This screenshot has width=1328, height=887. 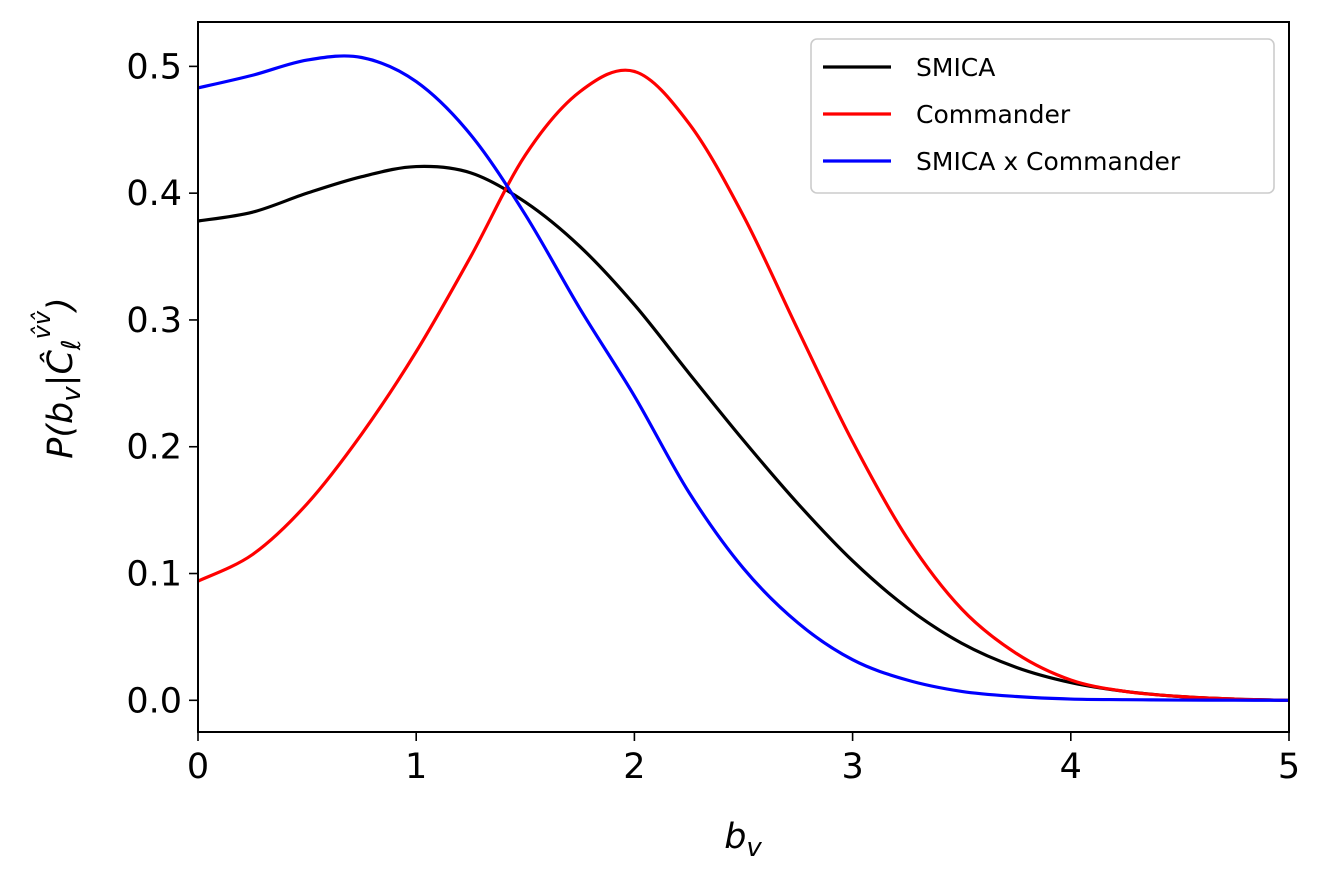 What do you see at coordinates (154, 194) in the screenshot?
I see `y-tick-label: 0.4` at bounding box center [154, 194].